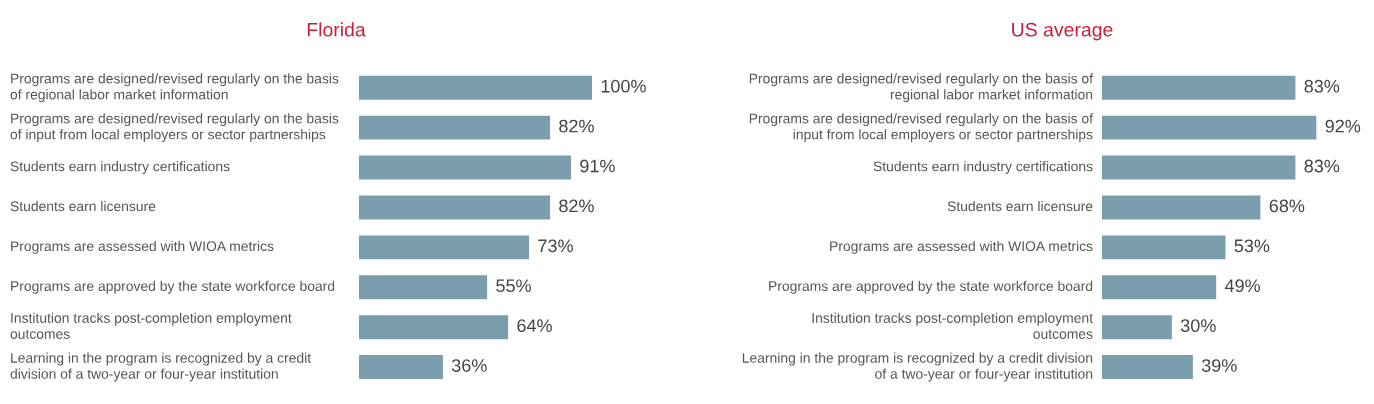  Describe the element at coordinates (1343, 126) in the screenshot. I see `data-label: 92%` at that location.